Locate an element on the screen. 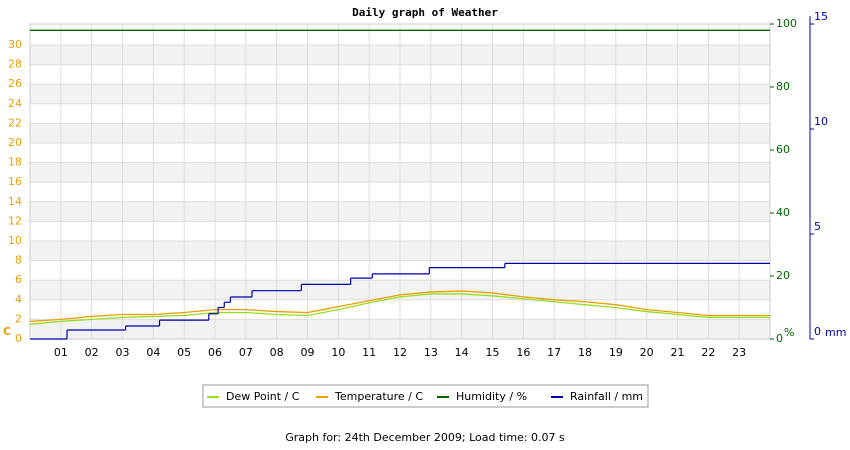 The height and width of the screenshot is (450, 850). y-tick-label: 18 is located at coordinates (15, 162).